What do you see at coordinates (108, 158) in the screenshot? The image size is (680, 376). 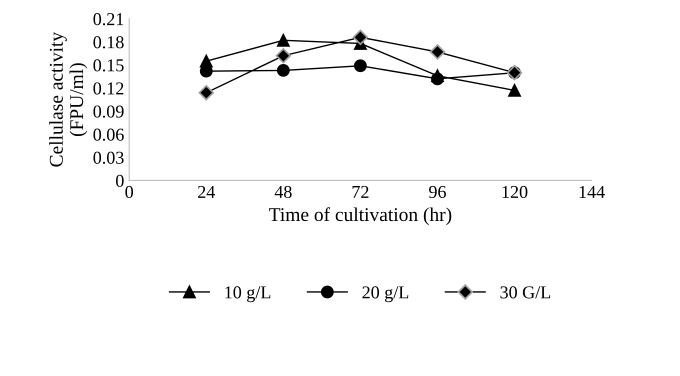 I see `y-tick-label: 0.03` at bounding box center [108, 158].